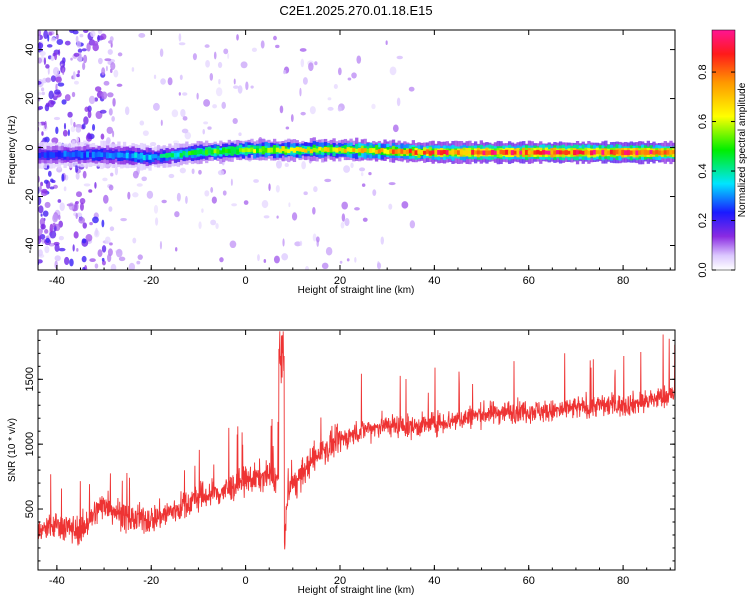 The height and width of the screenshot is (600, 750). What do you see at coordinates (246, 281) in the screenshot?
I see `x-tick-label: 0` at bounding box center [246, 281].